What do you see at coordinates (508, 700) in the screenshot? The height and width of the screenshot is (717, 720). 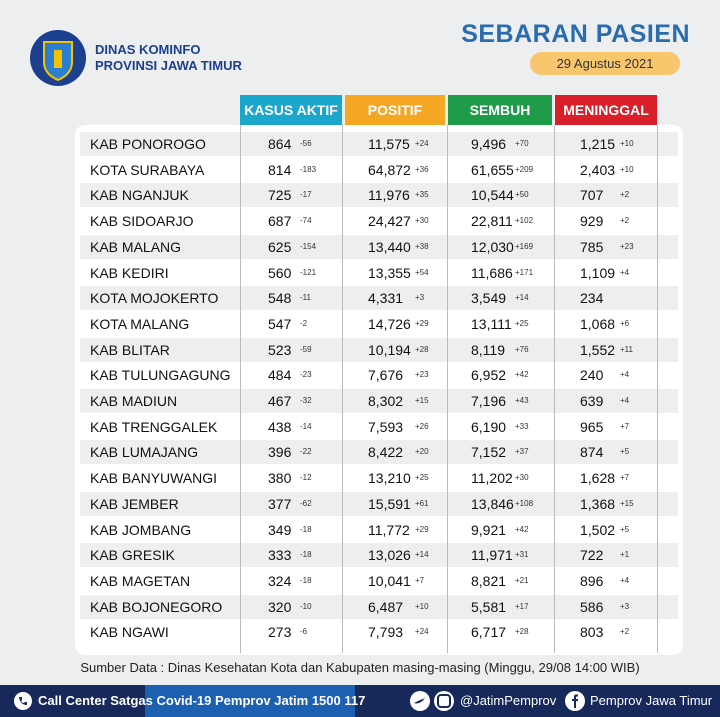 I see `social-handle: @JatimPemprov` at bounding box center [508, 700].